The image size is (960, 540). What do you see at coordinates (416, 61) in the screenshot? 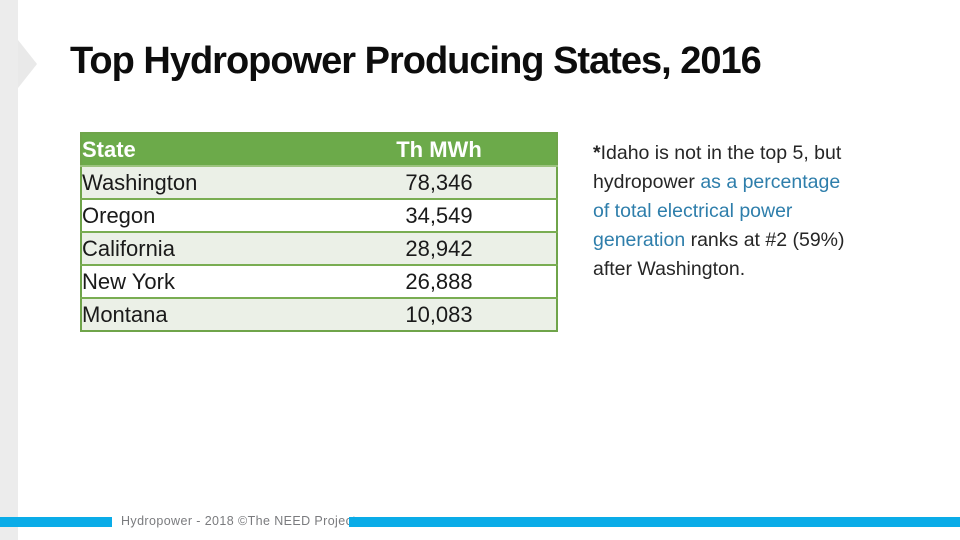
I see `slide-title: Top Hydropower Producing States, 2016` at bounding box center [416, 61].